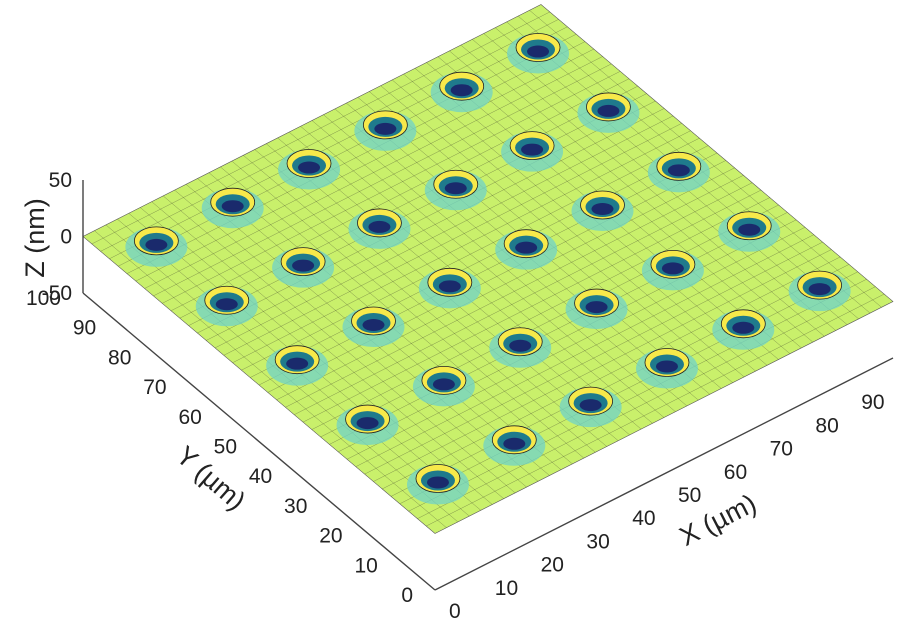  I want to click on x-tick-label: 60, so click(735, 472).